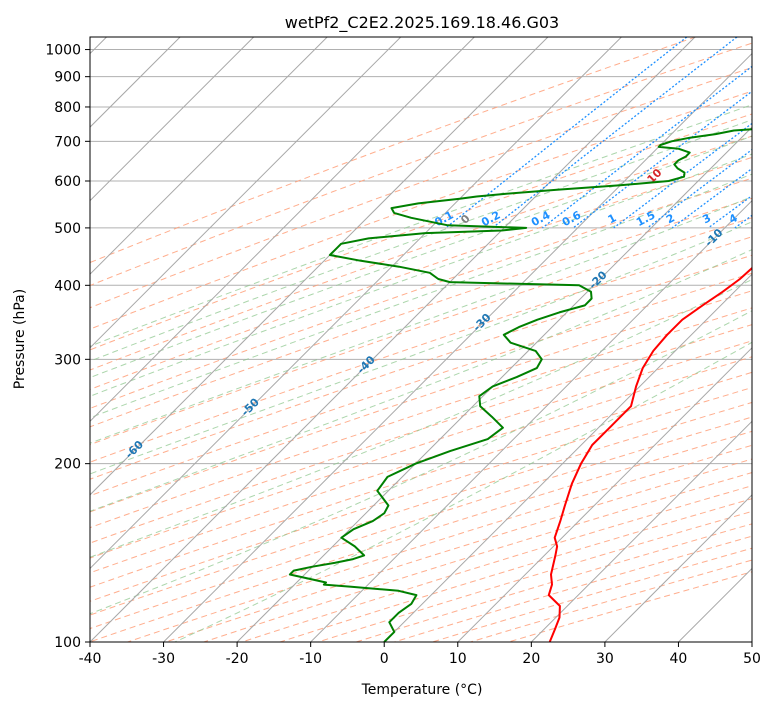 The height and width of the screenshot is (708, 775). I want to click on isotherm-label: -50, so click(250, 406).